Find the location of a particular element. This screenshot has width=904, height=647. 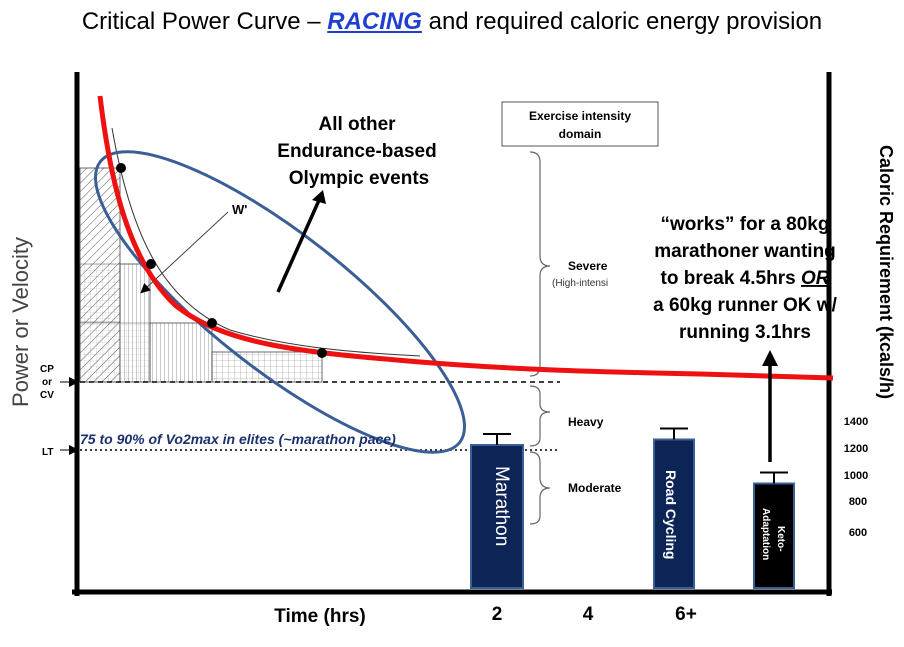

olympic-line1: All other is located at coordinates (357, 124).